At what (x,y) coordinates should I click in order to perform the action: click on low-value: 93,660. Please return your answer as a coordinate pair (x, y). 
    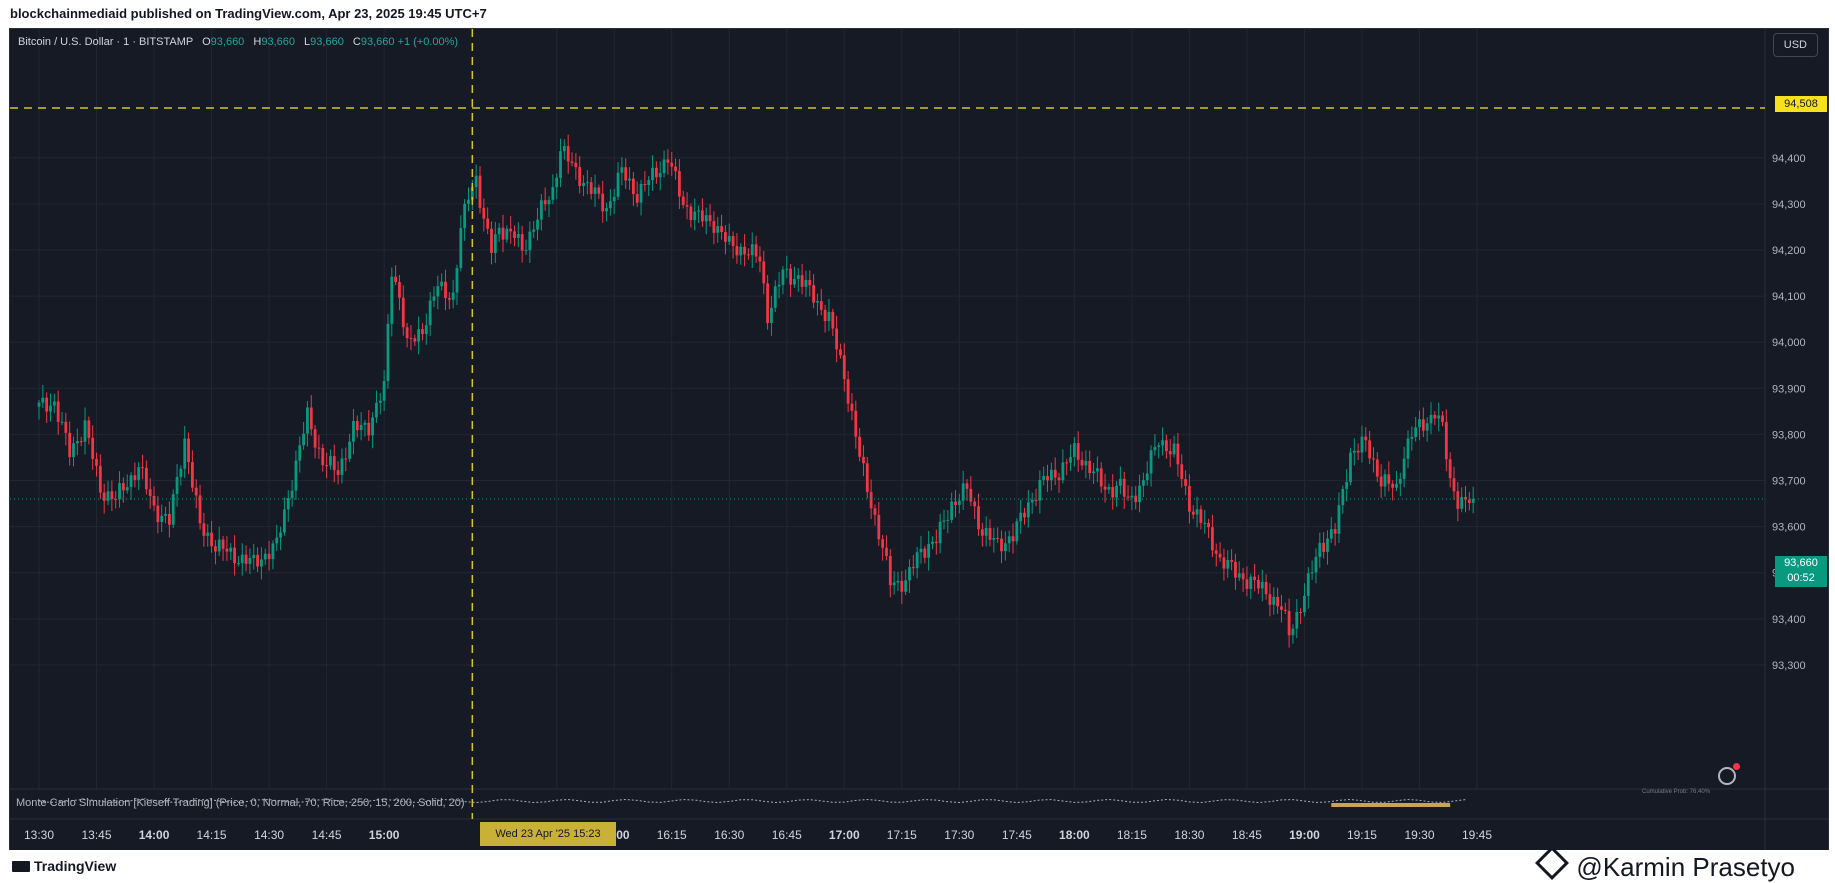
    Looking at the image, I should click on (327, 42).